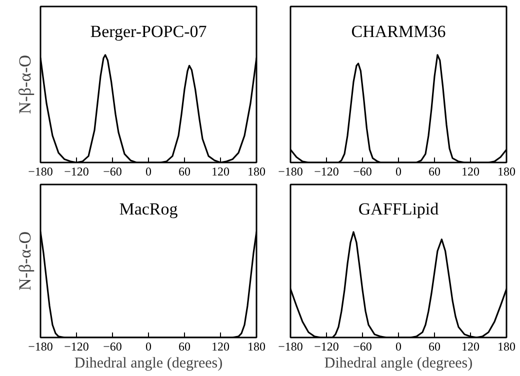  Describe the element at coordinates (148, 208) in the screenshot. I see `chart-title: MacRog` at that location.